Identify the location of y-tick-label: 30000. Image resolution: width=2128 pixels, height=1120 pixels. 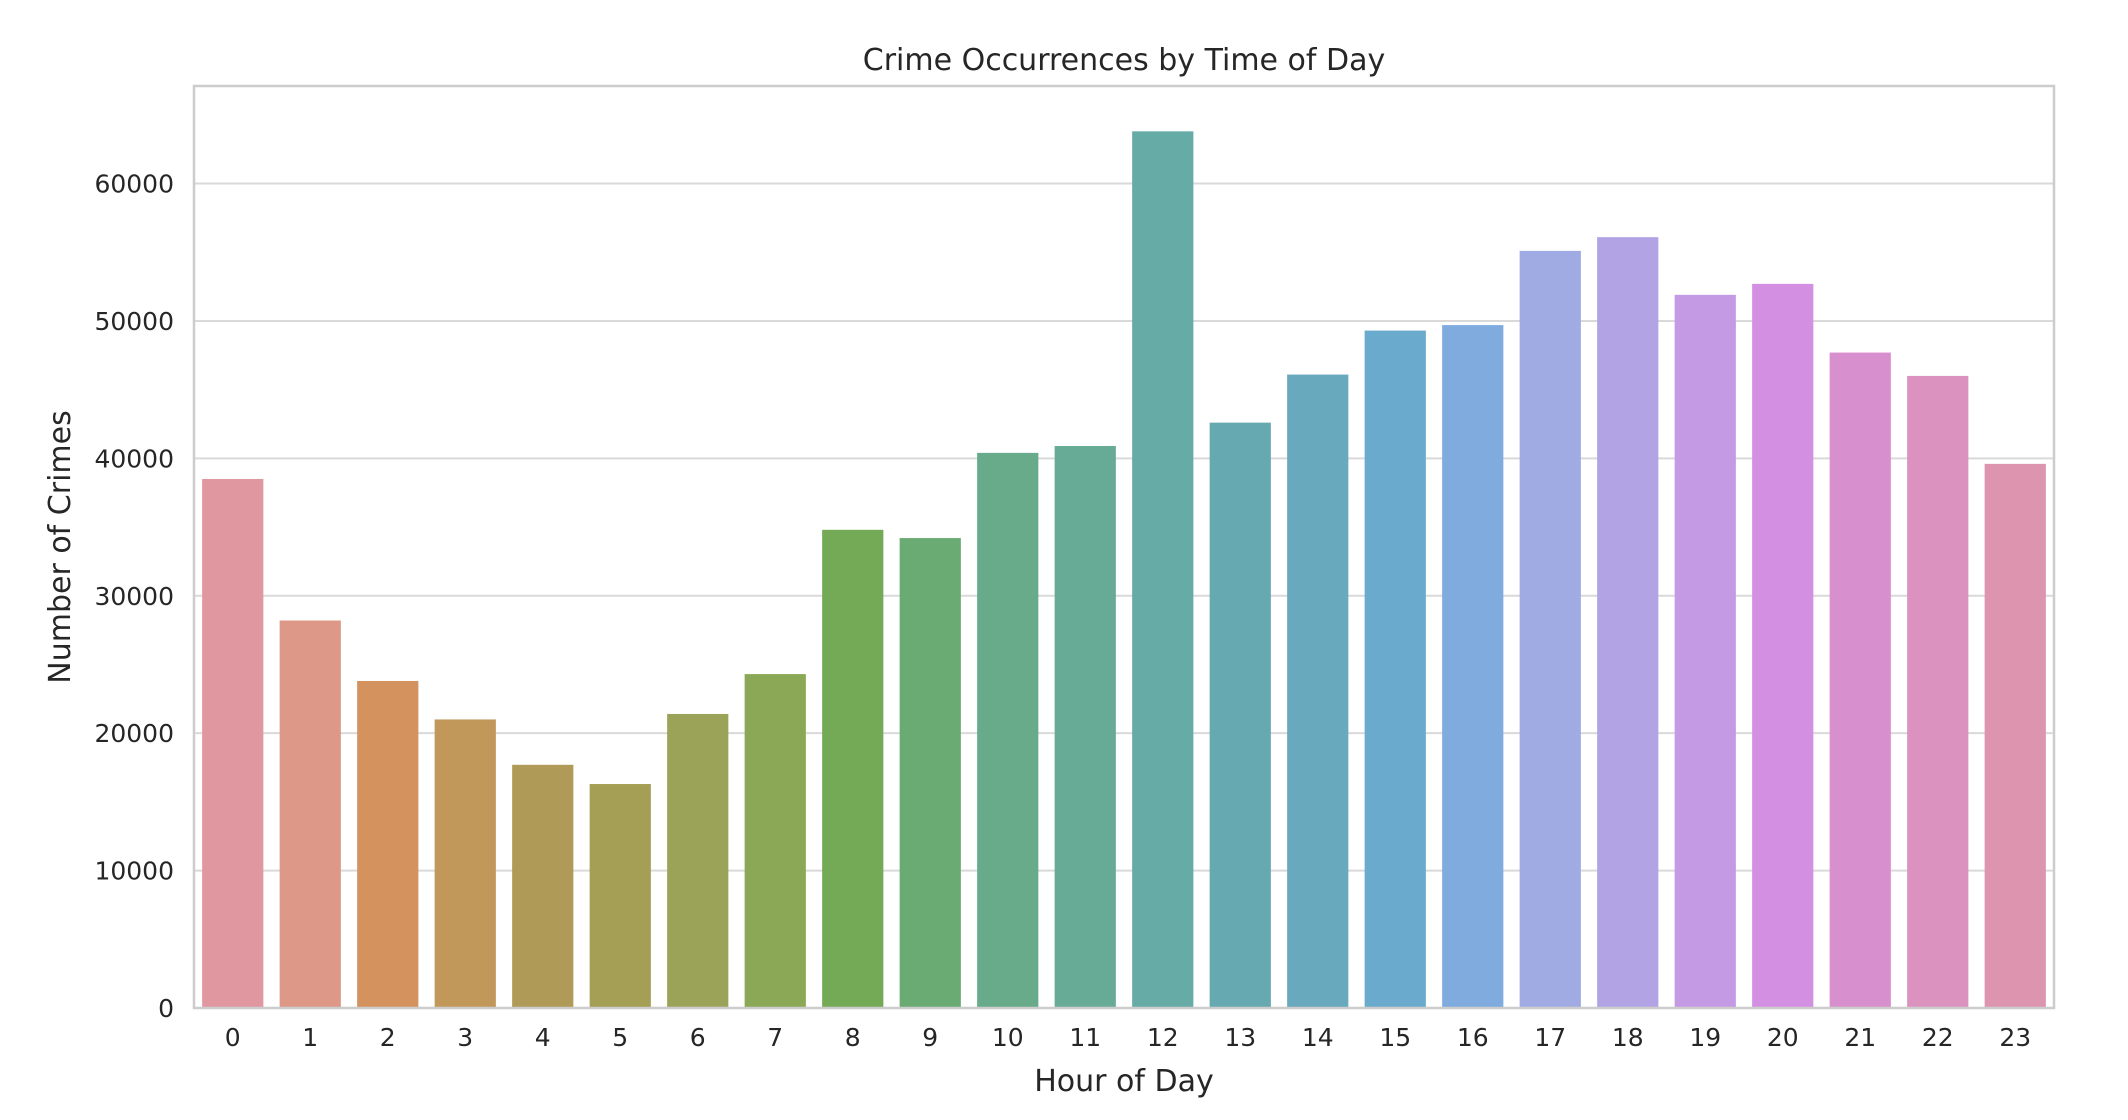
(134, 596).